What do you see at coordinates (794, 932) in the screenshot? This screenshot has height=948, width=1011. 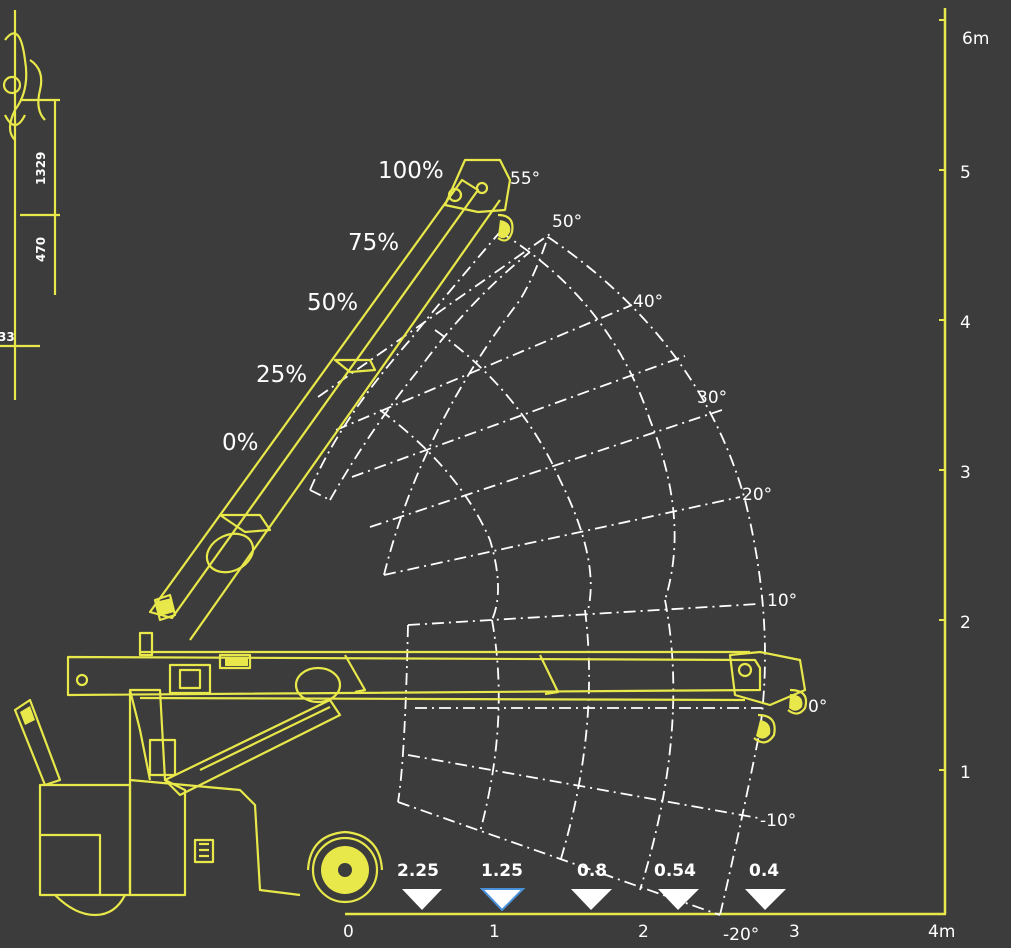 I see `x-tick-label: 3` at bounding box center [794, 932].